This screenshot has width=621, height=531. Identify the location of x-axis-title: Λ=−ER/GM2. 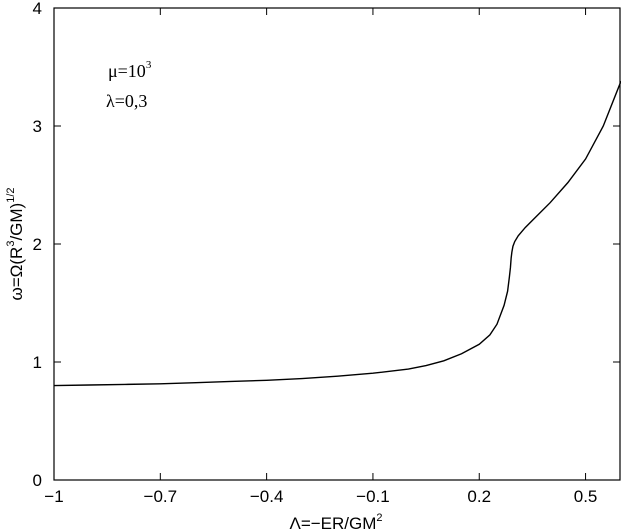
(335, 521).